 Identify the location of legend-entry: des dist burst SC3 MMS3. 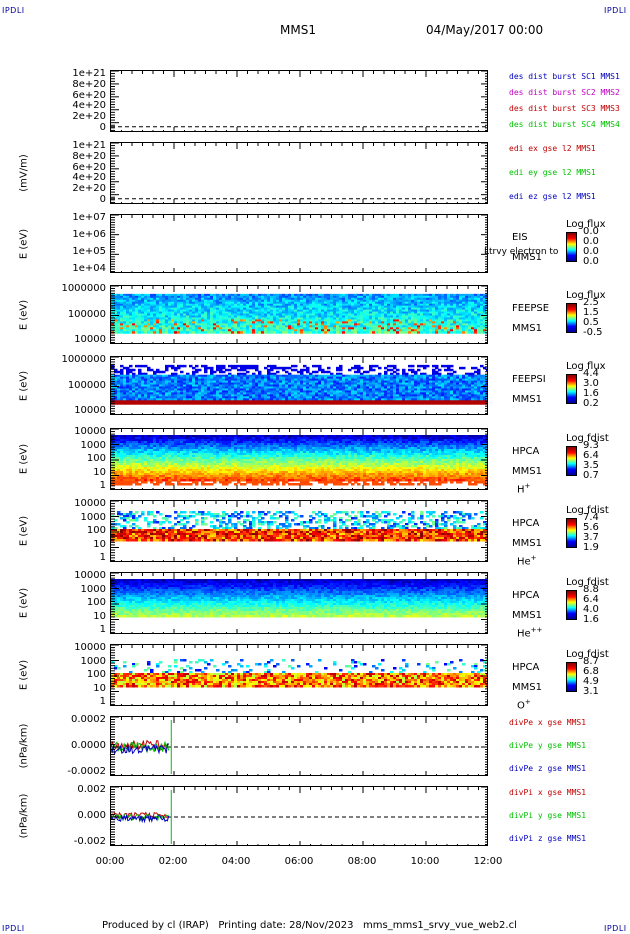
(564, 108).